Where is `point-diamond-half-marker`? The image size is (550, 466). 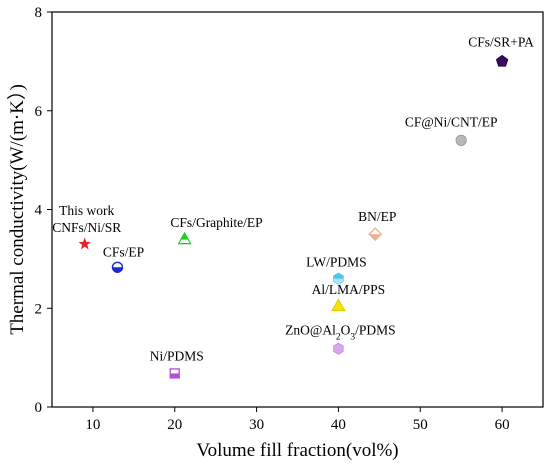
point-diamond-half-marker is located at coordinates (375, 234).